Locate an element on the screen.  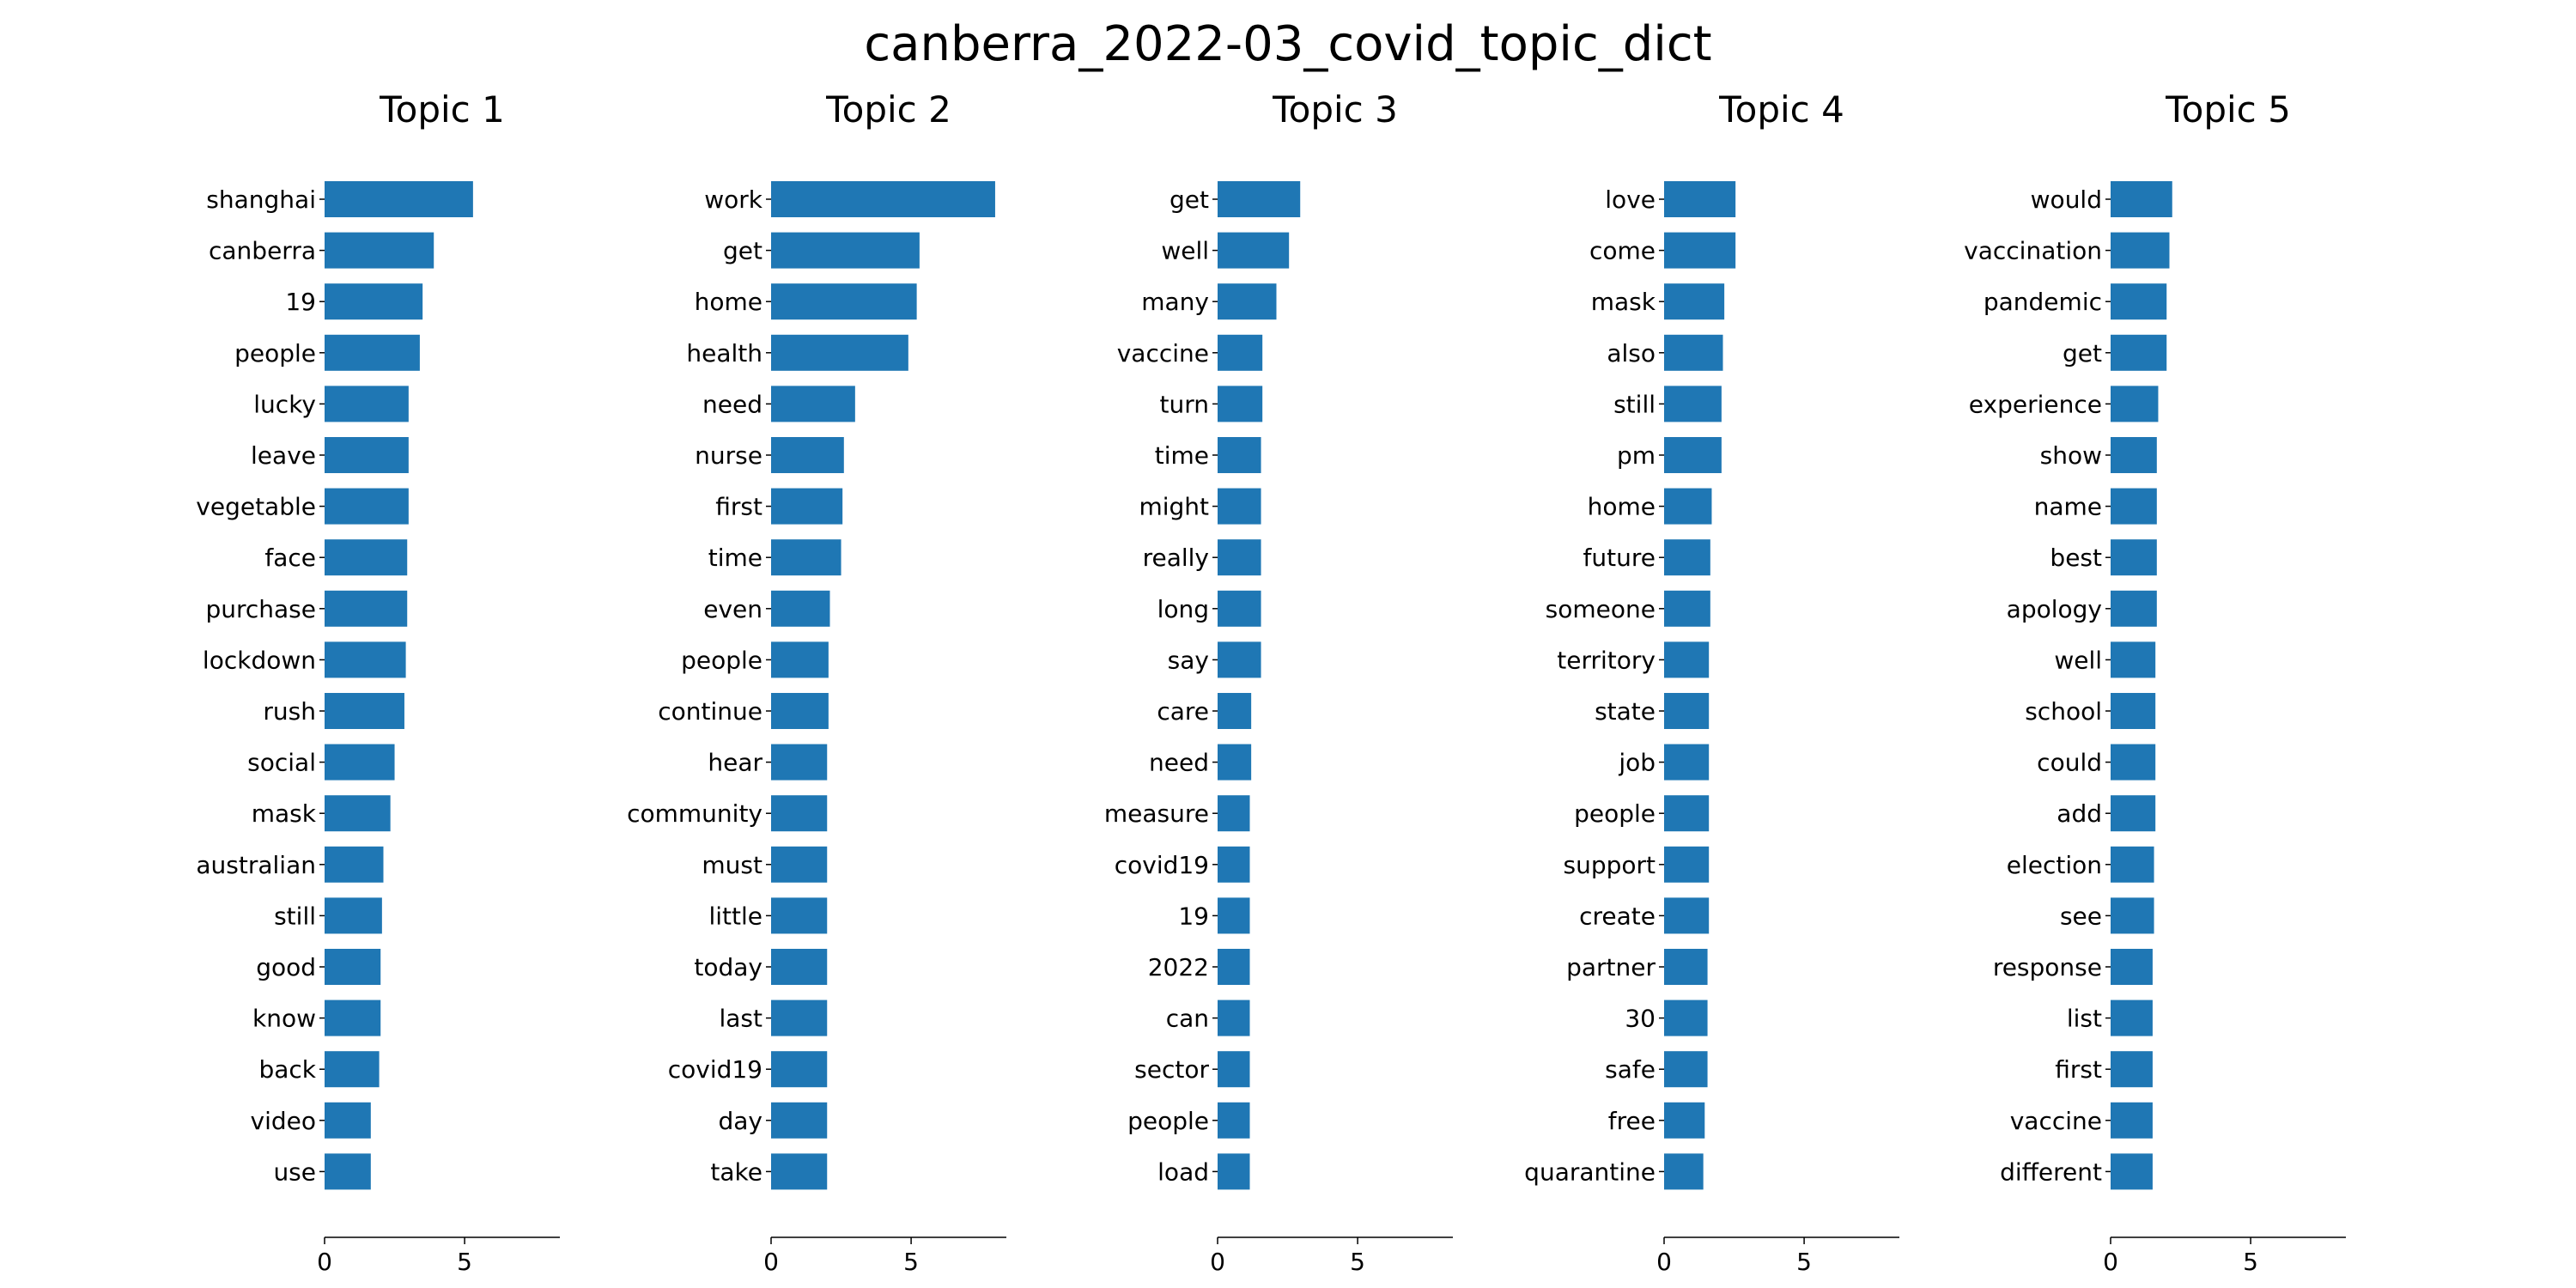
bar-see is located at coordinates (2133, 915).